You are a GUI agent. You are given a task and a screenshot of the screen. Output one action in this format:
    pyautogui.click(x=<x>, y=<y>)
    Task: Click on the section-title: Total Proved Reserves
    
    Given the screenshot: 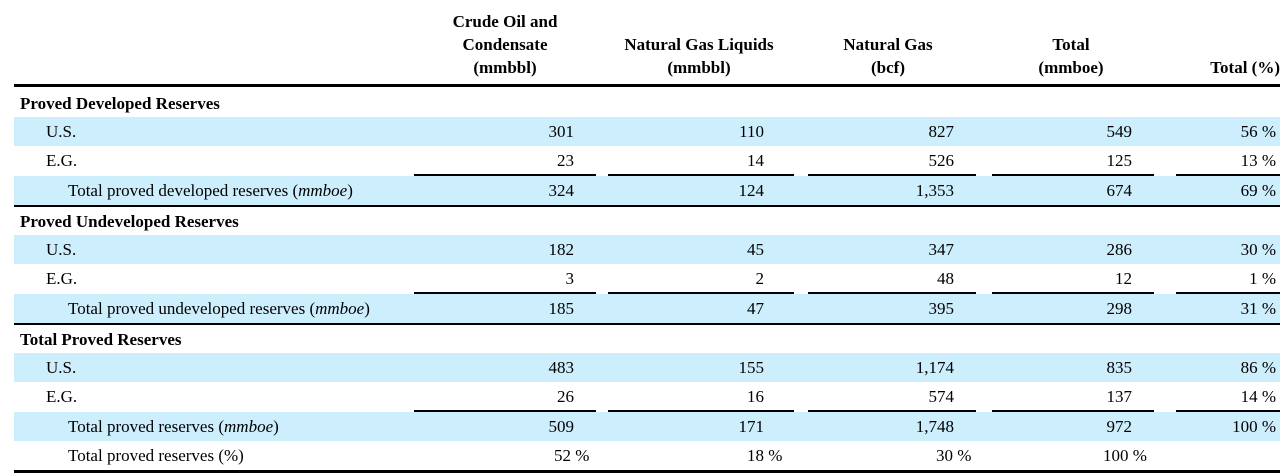 What is the action you would take?
    pyautogui.click(x=101, y=339)
    